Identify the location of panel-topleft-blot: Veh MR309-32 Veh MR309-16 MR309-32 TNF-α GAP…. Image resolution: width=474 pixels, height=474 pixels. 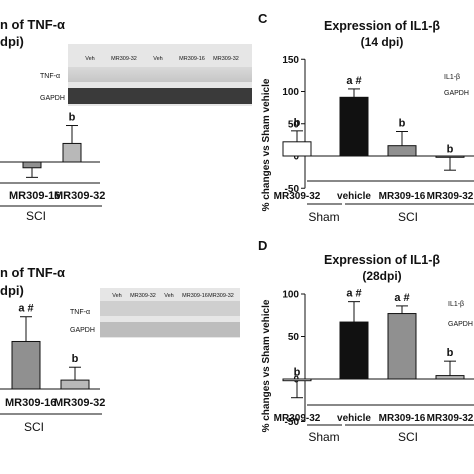
(146, 75).